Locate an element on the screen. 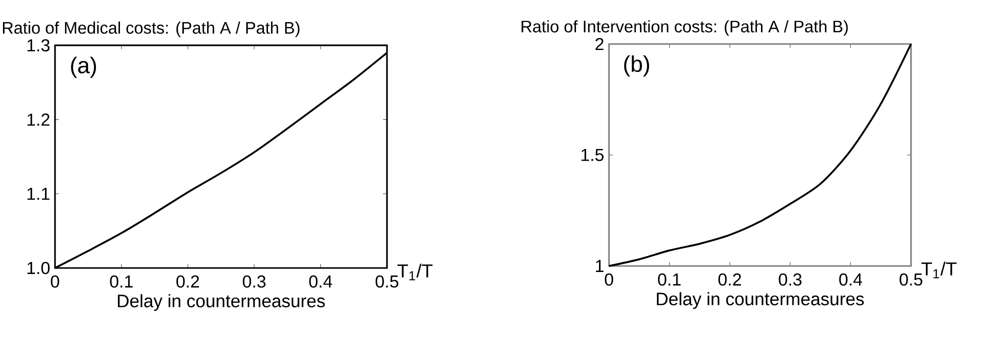 The image size is (1000, 344). chart-title: Ratio of Intervention costs: (Path A / Path B) is located at coordinates (685, 28).